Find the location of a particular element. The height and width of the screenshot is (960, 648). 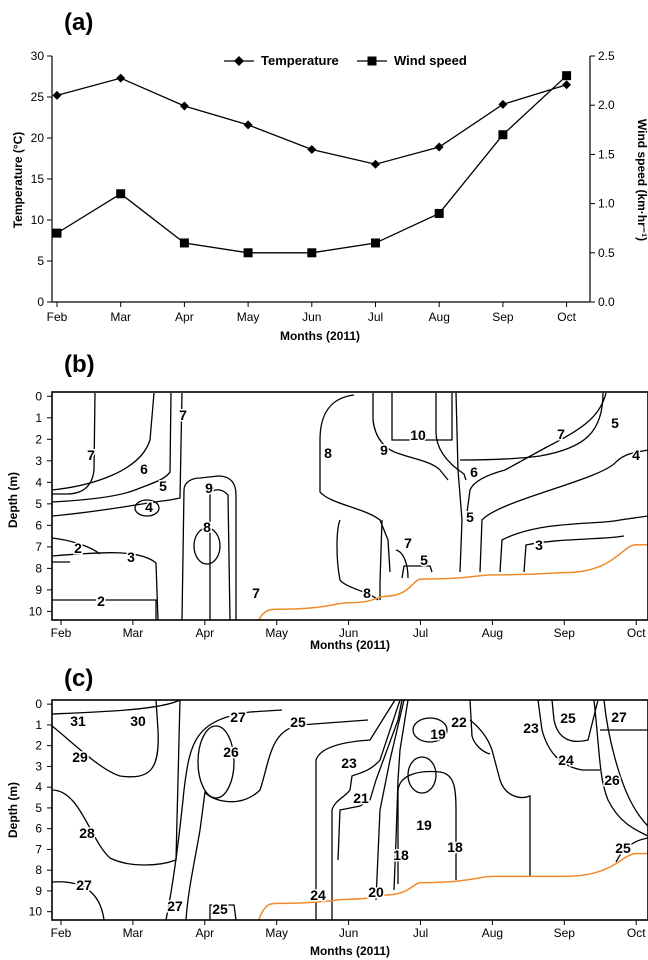

panel-b-y-ticks: 0 1 2 3 4 5 6 7 8 9 10 is located at coordinates (40, 503).